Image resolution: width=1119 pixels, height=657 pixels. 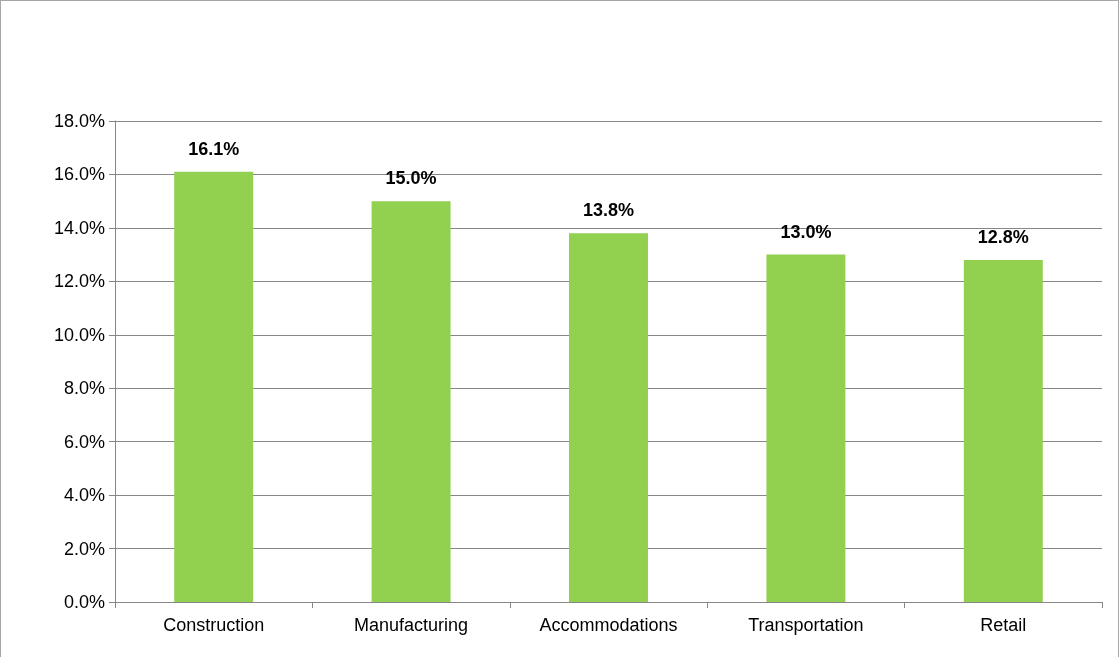 I want to click on x-tick-label: Manufacturing, so click(x=411, y=625).